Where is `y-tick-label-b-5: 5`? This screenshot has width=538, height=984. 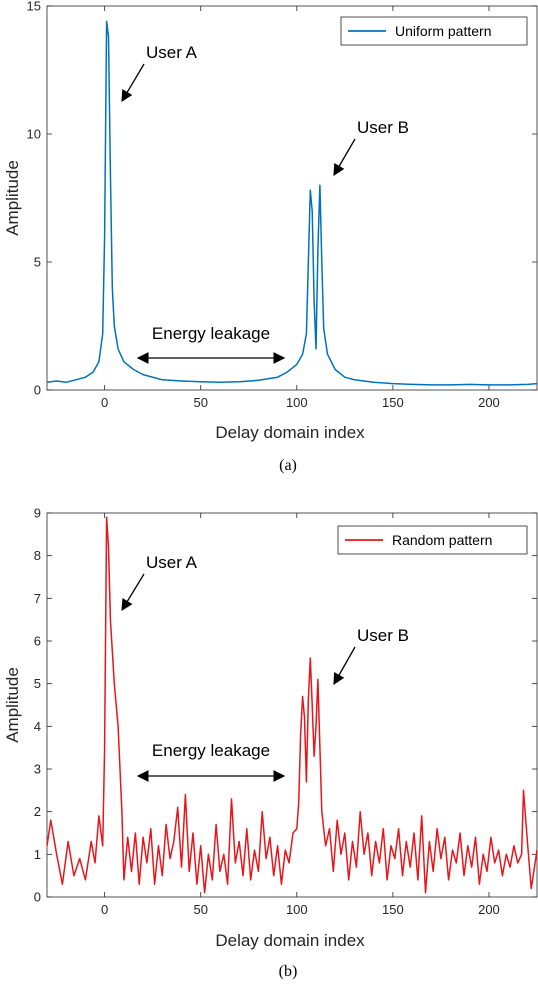
y-tick-label-b-5: 5 is located at coordinates (37, 683).